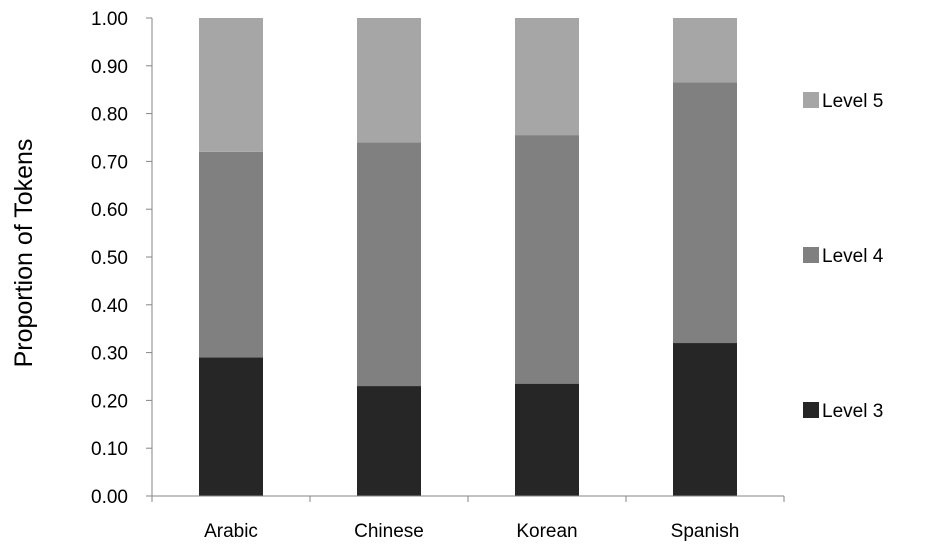 The height and width of the screenshot is (548, 939). Describe the element at coordinates (231, 531) in the screenshot. I see `x-tick-label: Arabic` at that location.